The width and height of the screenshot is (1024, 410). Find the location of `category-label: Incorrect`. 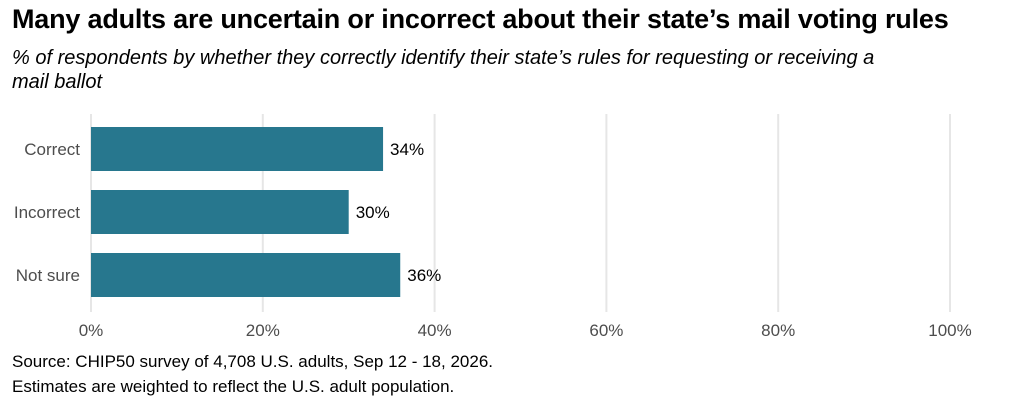

category-label: Incorrect is located at coordinates (47, 212).